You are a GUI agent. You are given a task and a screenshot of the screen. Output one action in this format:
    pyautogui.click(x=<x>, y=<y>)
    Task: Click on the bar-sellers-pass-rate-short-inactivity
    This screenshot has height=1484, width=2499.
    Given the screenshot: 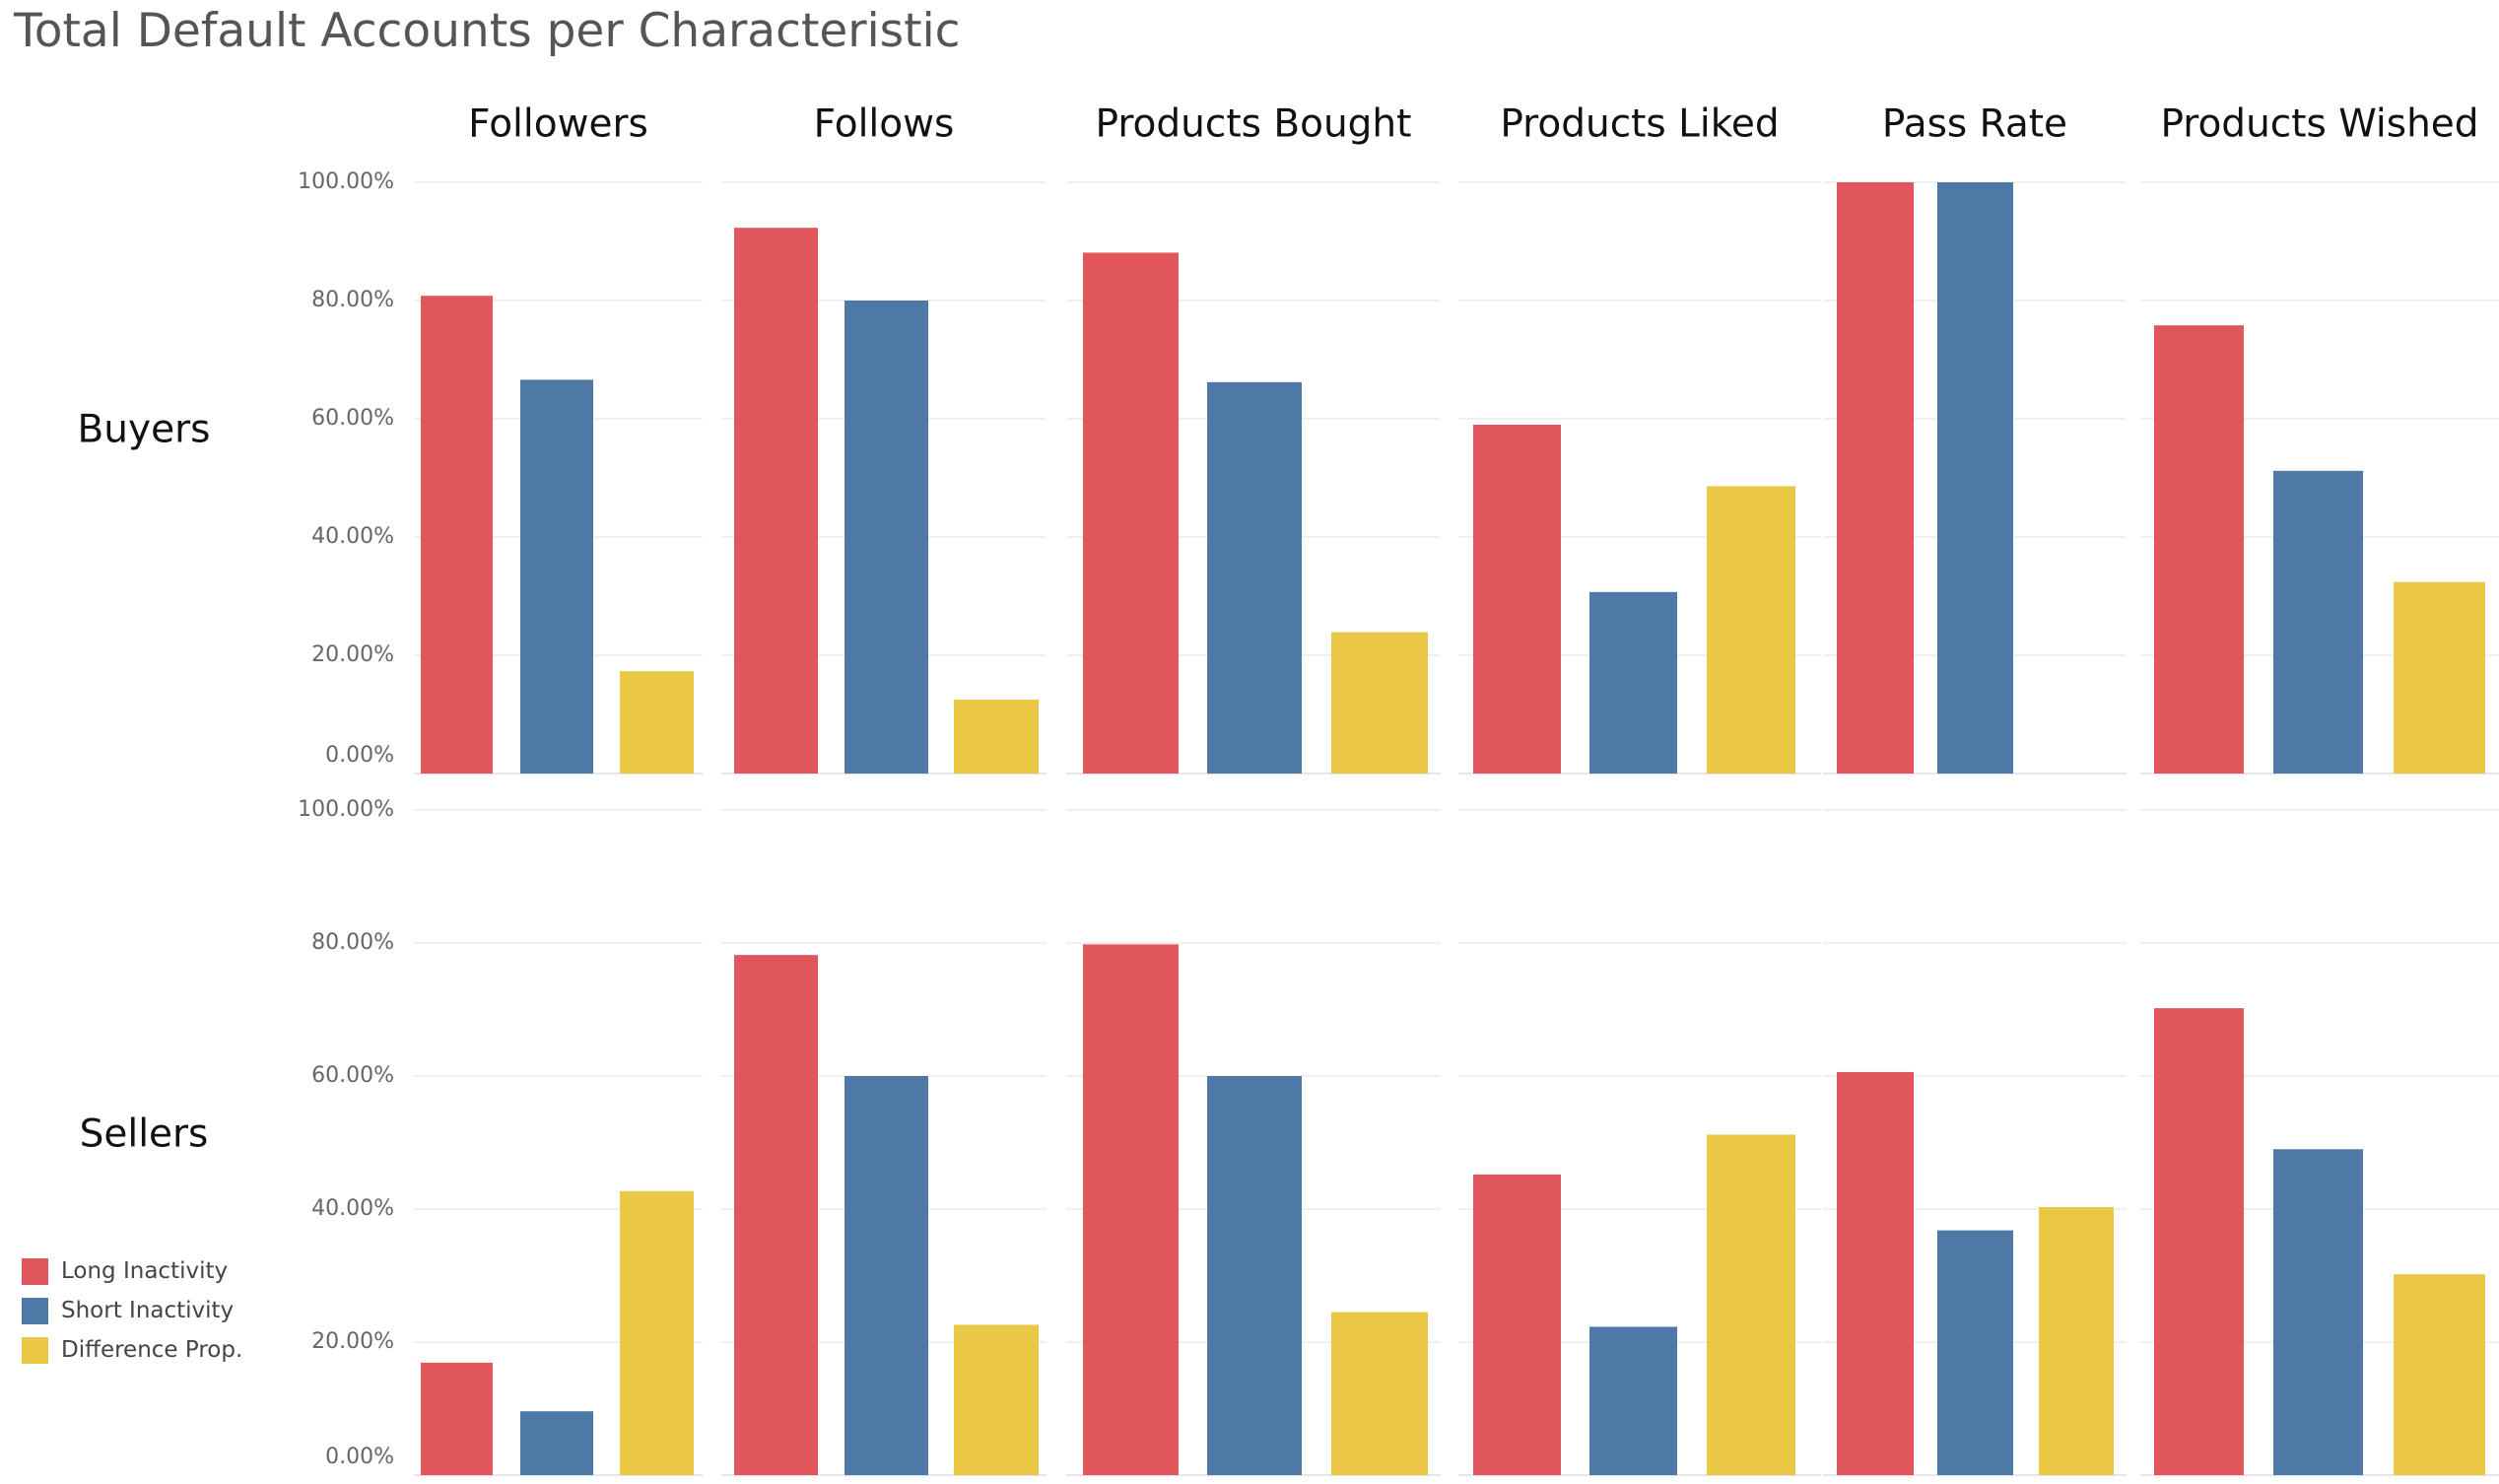 What is the action you would take?
    pyautogui.click(x=1975, y=1352)
    